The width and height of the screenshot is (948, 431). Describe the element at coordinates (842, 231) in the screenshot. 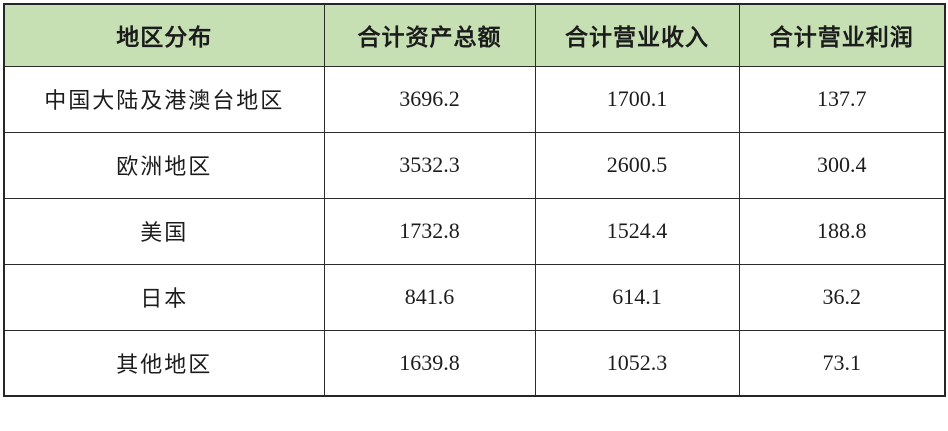

I see `total-profit-cell: 188.8` at that location.